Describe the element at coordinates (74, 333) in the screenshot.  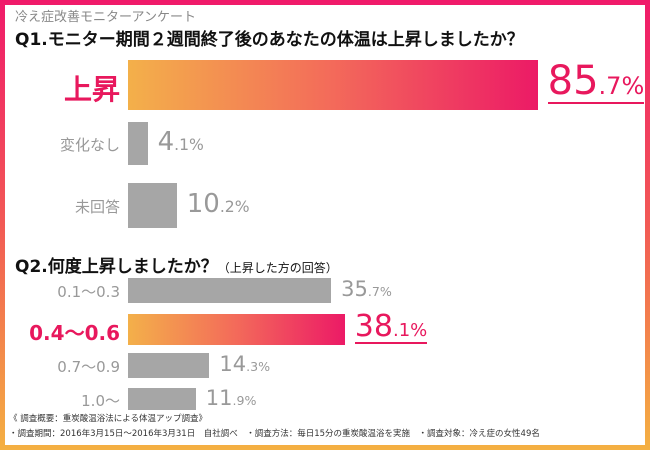
I see `category-label: 0.4～0.6` at that location.